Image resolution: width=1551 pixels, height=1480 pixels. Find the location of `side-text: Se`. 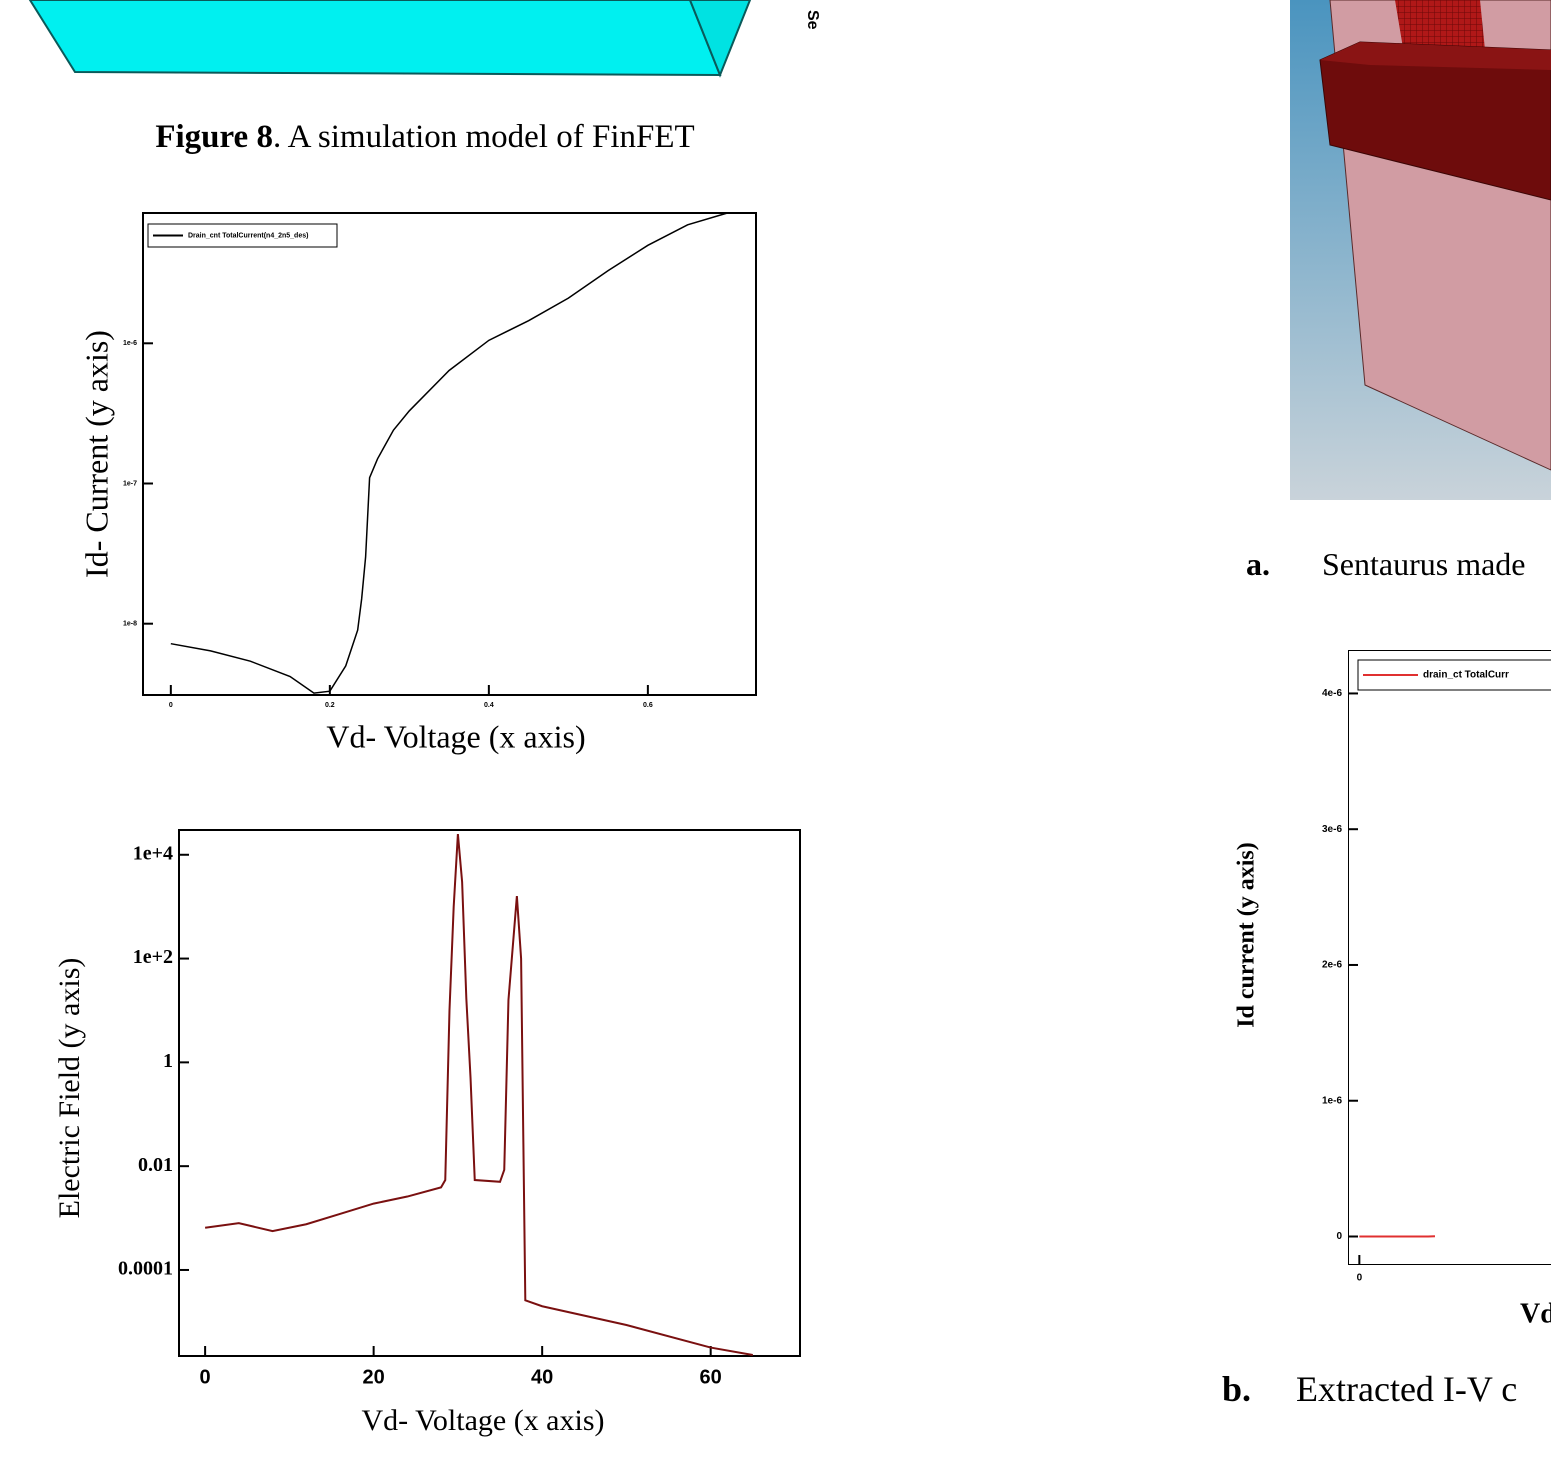

side-text: Se is located at coordinates (812, 20).